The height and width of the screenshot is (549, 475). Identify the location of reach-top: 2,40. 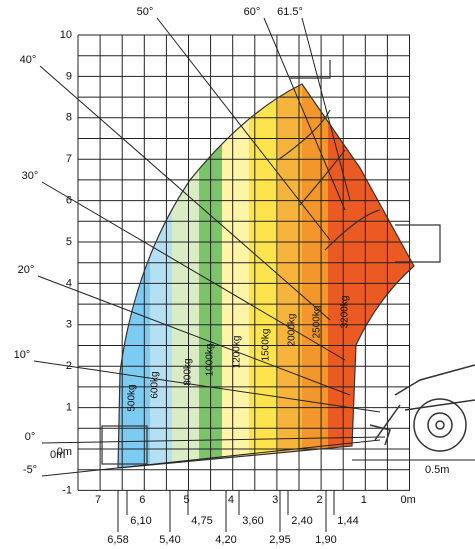
(301, 521).